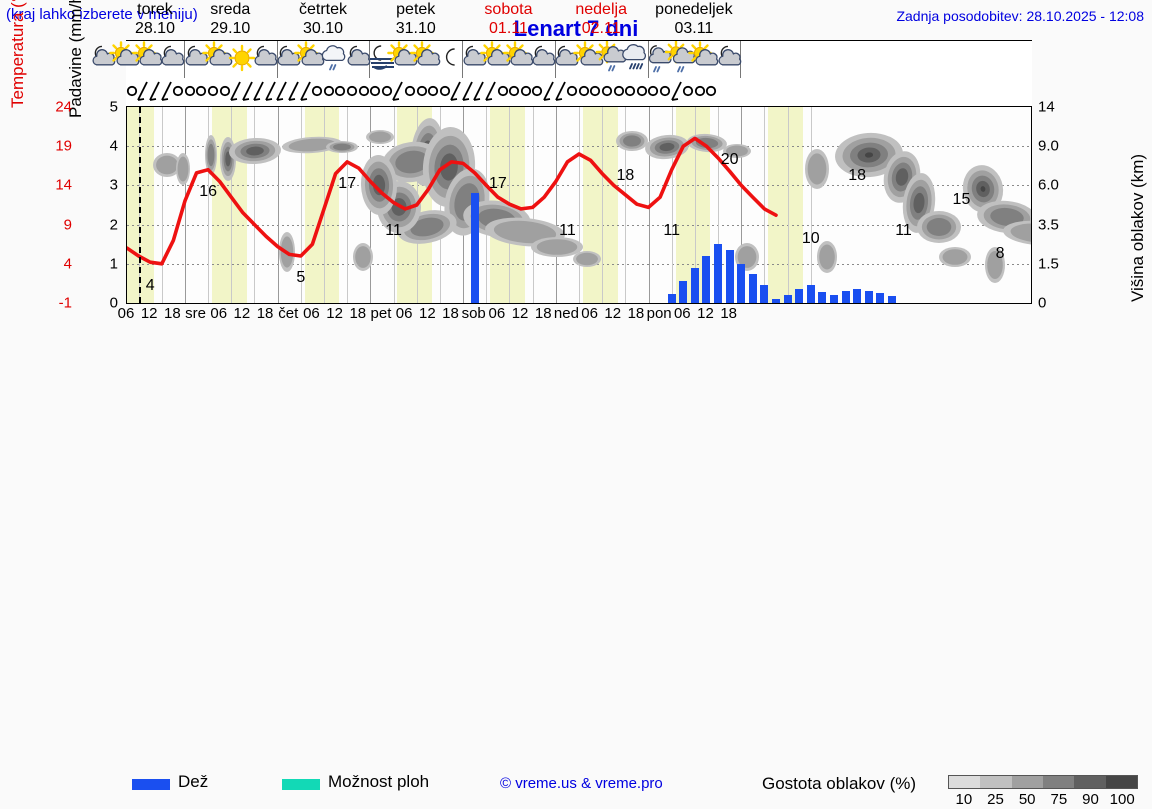 The height and width of the screenshot is (809, 1152). What do you see at coordinates (614, 60) in the screenshot?
I see `weather-icon-sun-cloud-rain` at bounding box center [614, 60].